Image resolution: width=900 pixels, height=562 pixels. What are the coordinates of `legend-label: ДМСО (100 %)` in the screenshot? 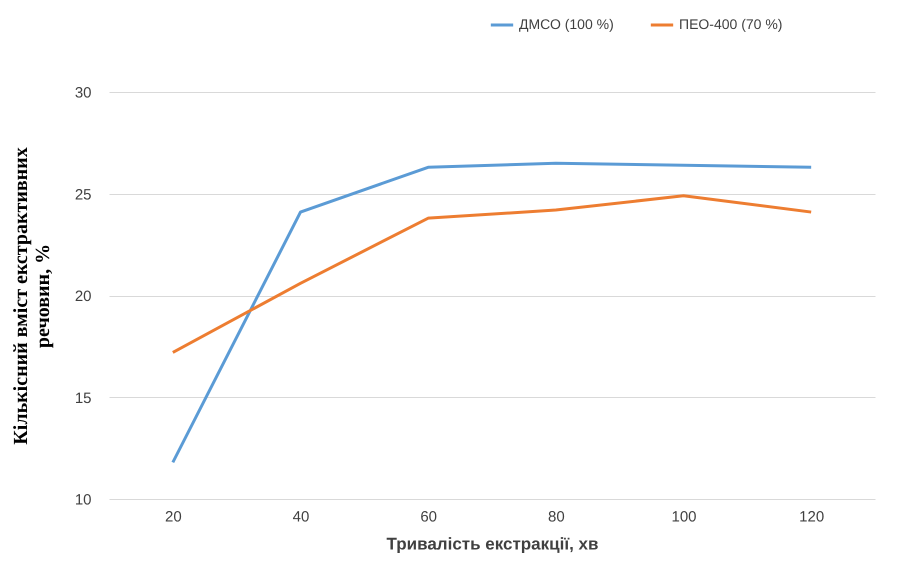 It's located at (566, 24).